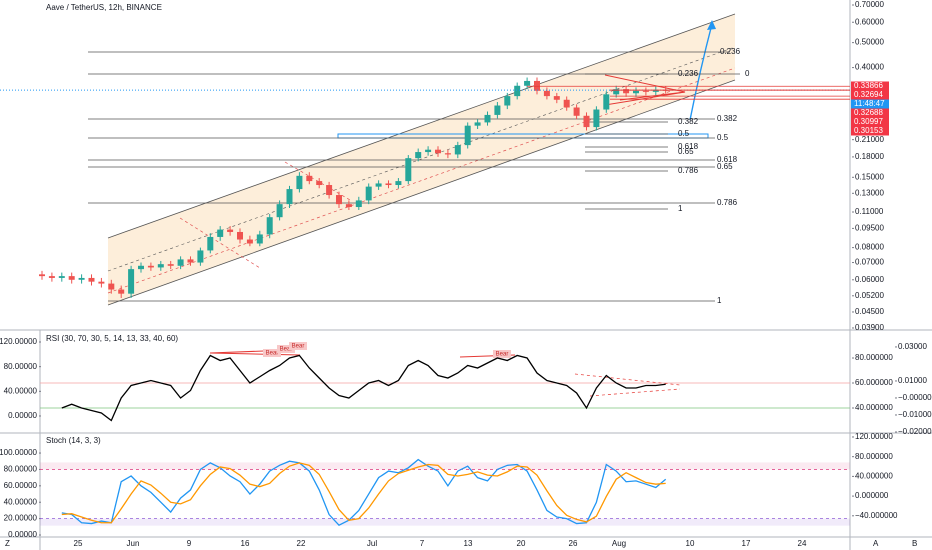 The width and height of the screenshot is (932, 550). I want to click on price-tag: 0.32688, so click(868, 112).